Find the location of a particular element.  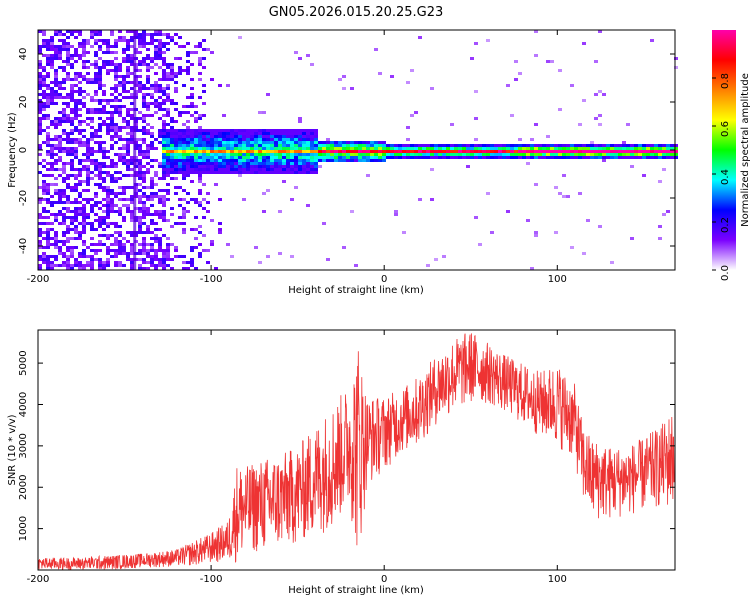

colorbar-tick-label: 0.8 is located at coordinates (725, 81).